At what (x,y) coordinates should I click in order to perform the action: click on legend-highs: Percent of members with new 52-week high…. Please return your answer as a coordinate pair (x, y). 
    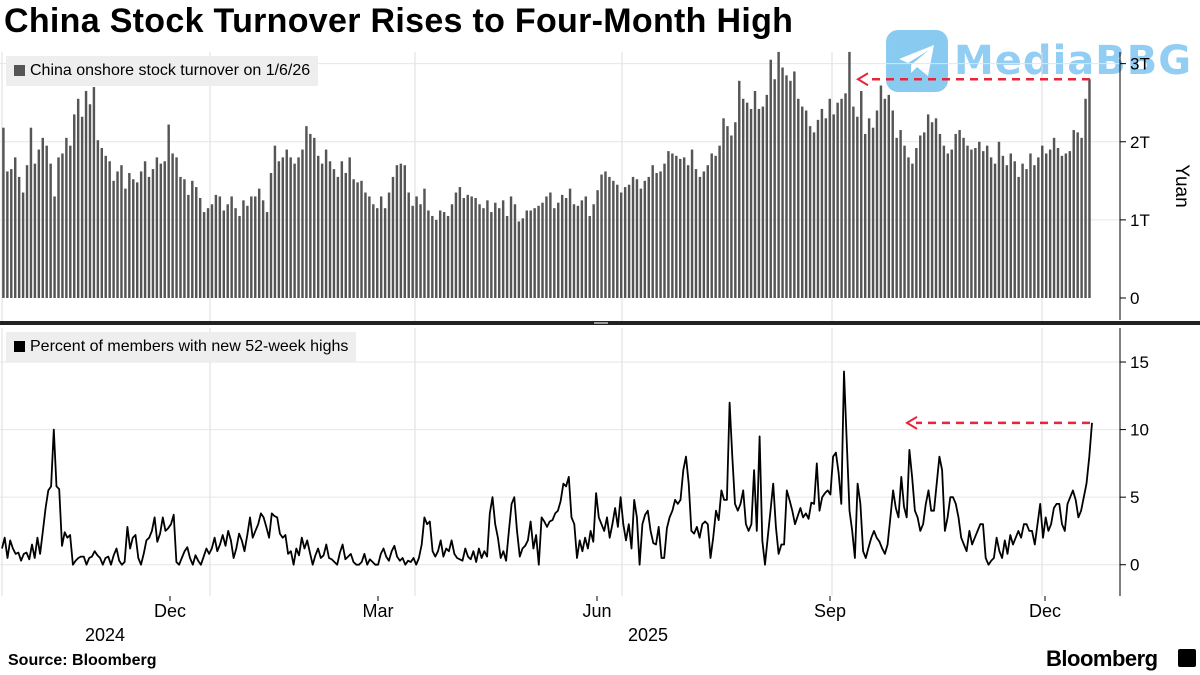
    Looking at the image, I should click on (181, 347).